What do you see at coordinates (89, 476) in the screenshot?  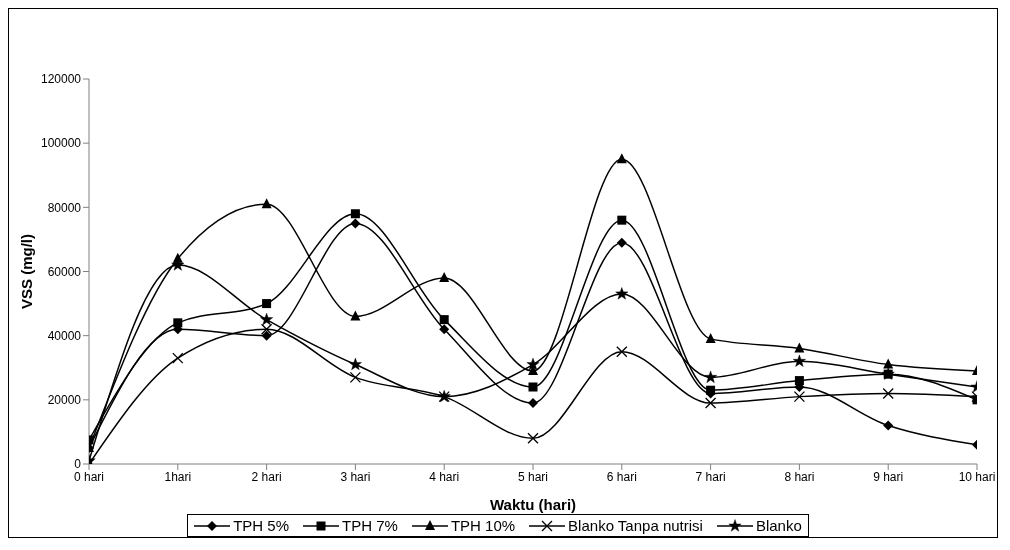 I see `x-tick-label: 0 hari` at bounding box center [89, 476].